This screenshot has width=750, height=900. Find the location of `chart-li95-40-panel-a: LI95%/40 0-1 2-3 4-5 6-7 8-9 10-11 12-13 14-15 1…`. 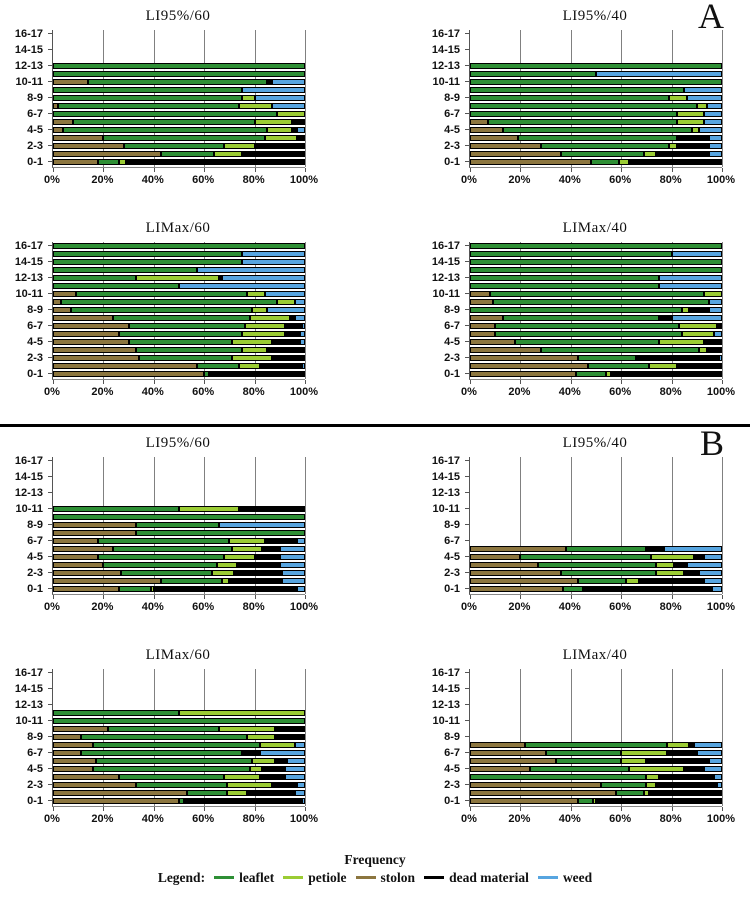

chart-li95-40-panel-a: LI95%/40 0-1 2-3 4-5 6-7 8-9 10-11 12-13 14-15 1… is located at coordinates (583, 97).